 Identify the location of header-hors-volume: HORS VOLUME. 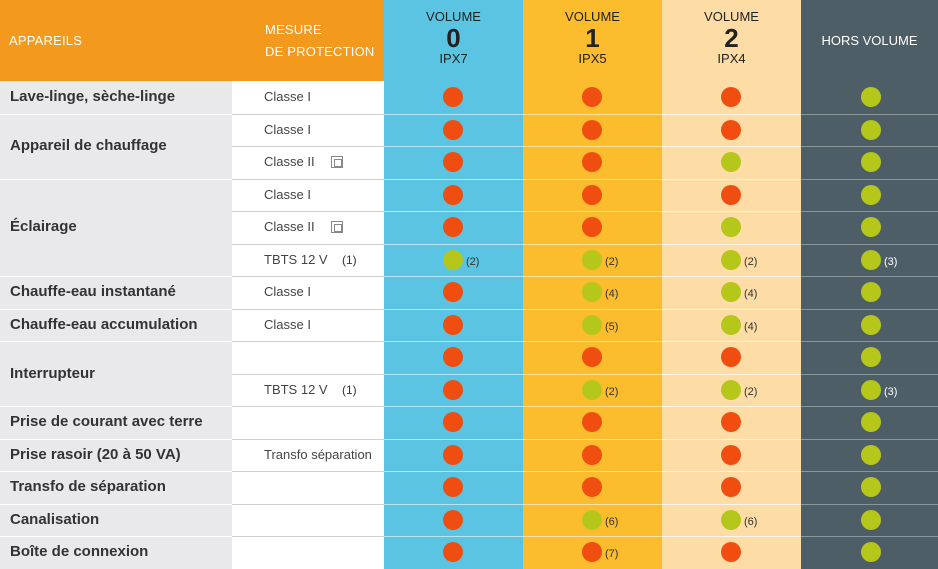
(869, 40).